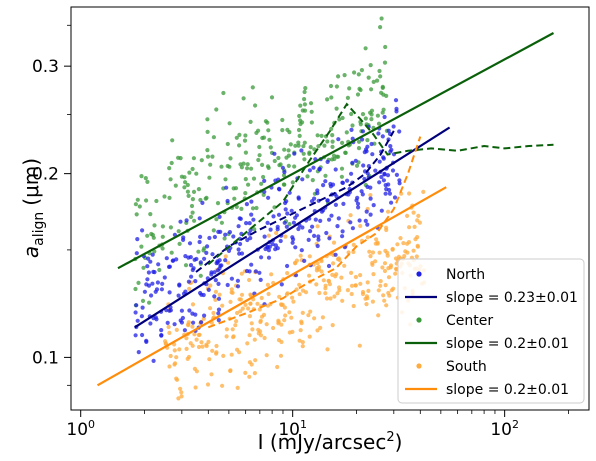 This screenshot has height=461, width=596. I want to click on x-tick-label: 100, so click(80, 429).